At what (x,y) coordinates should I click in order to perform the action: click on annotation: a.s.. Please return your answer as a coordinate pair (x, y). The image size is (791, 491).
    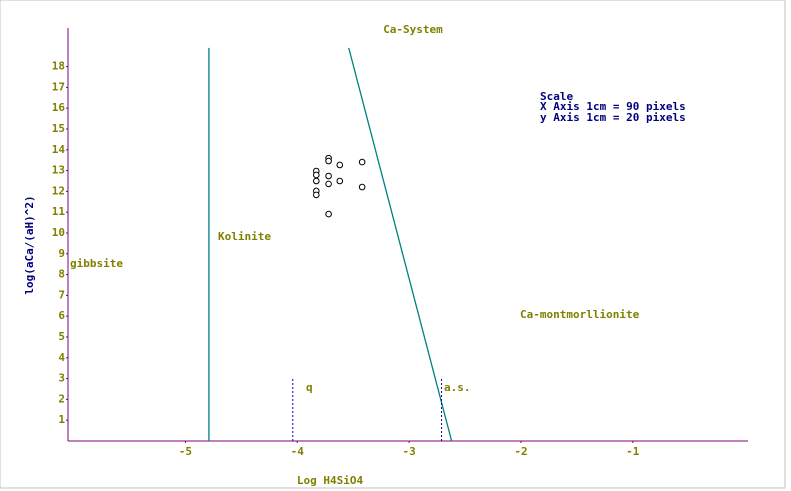
    Looking at the image, I should click on (457, 387).